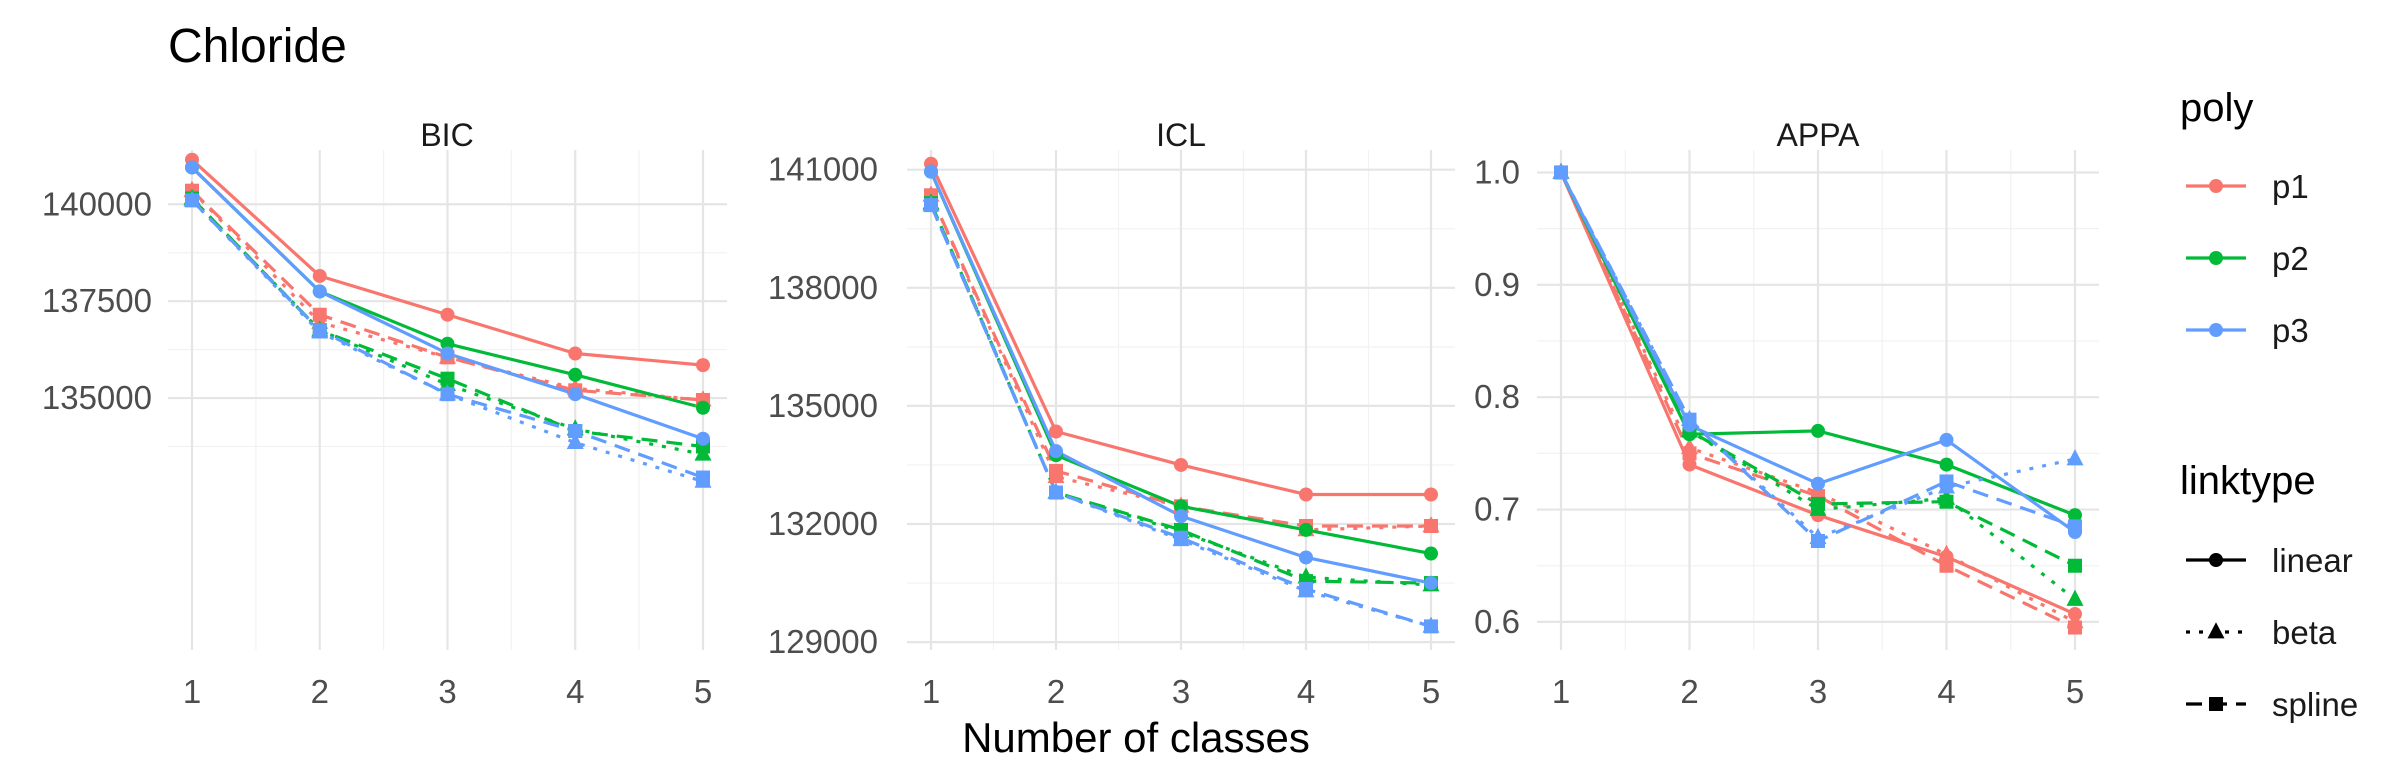 Image resolution: width=2400 pixels, height=780 pixels. What do you see at coordinates (1497, 396) in the screenshot?
I see `y-tick-label: 0.8` at bounding box center [1497, 396].